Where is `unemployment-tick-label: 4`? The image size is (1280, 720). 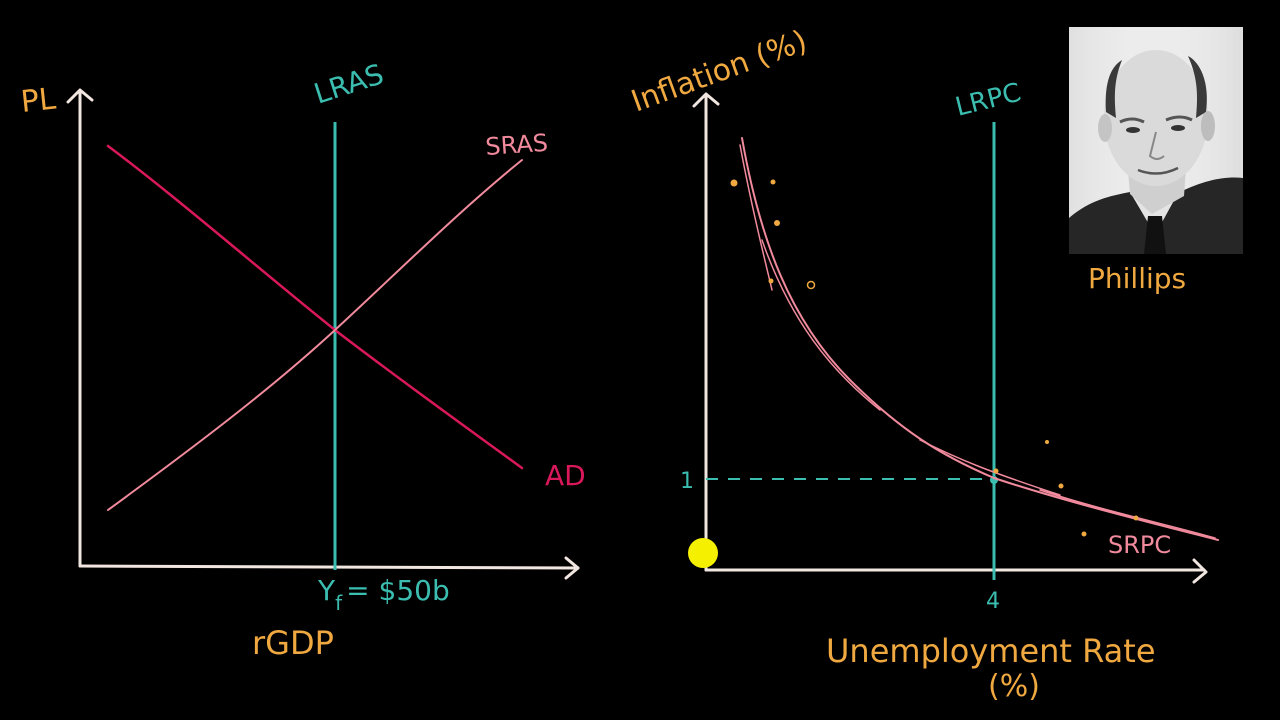 unemployment-tick-label: 4 is located at coordinates (993, 601).